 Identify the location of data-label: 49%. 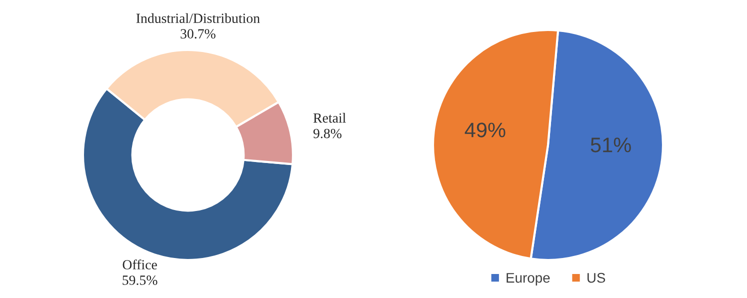
(485, 130).